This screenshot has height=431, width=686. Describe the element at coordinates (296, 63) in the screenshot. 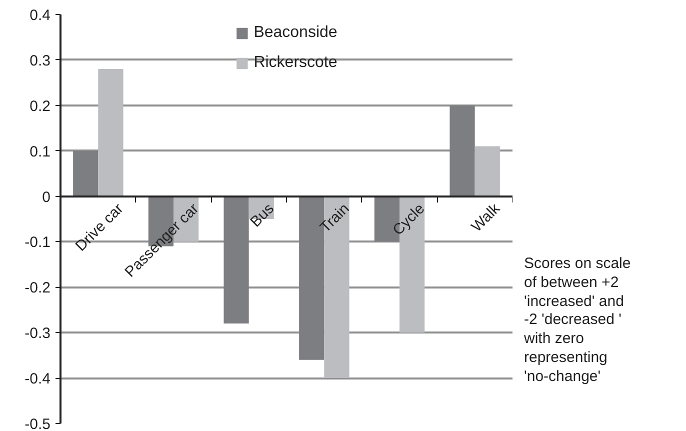

I see `legend-label: Rickerscote` at that location.